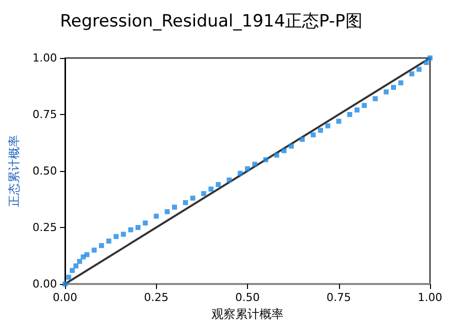  I want to click on y-tick-label: 0.25, so click(44, 227).